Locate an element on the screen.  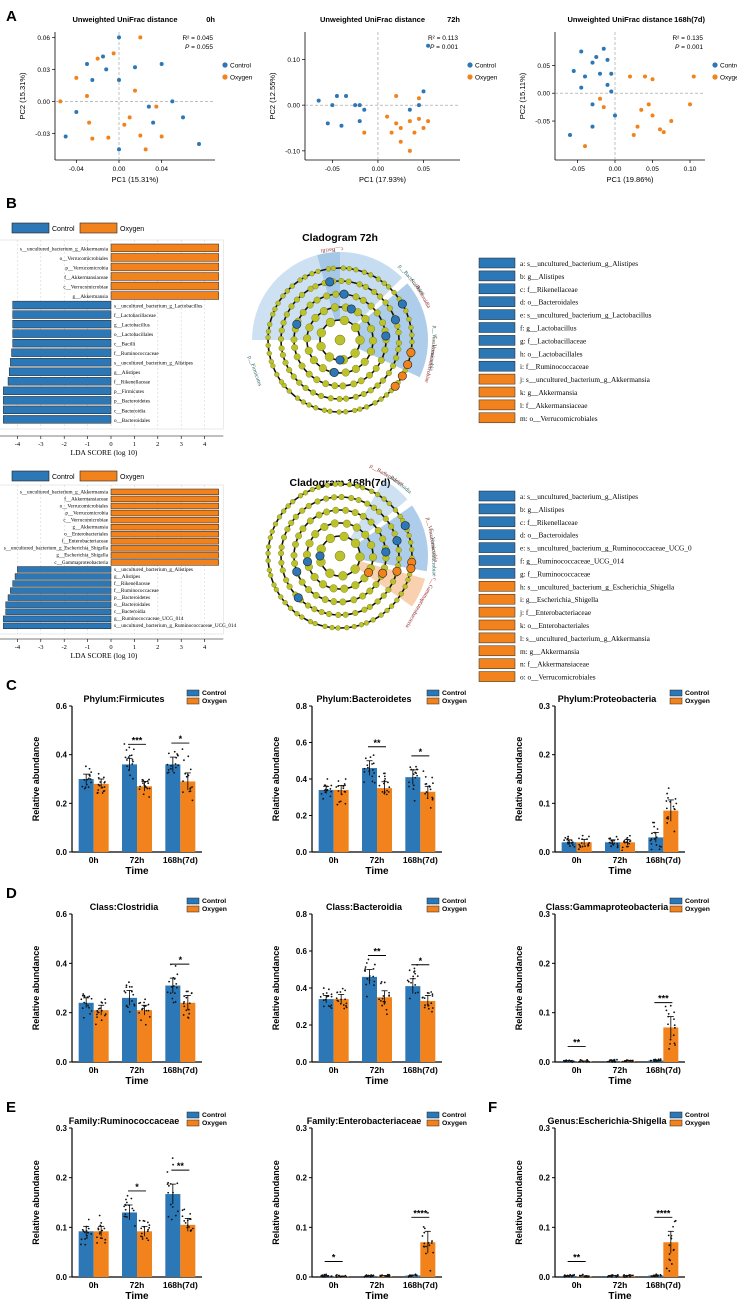
y-tick-label: 0.6 is located at coordinates (62, 914).